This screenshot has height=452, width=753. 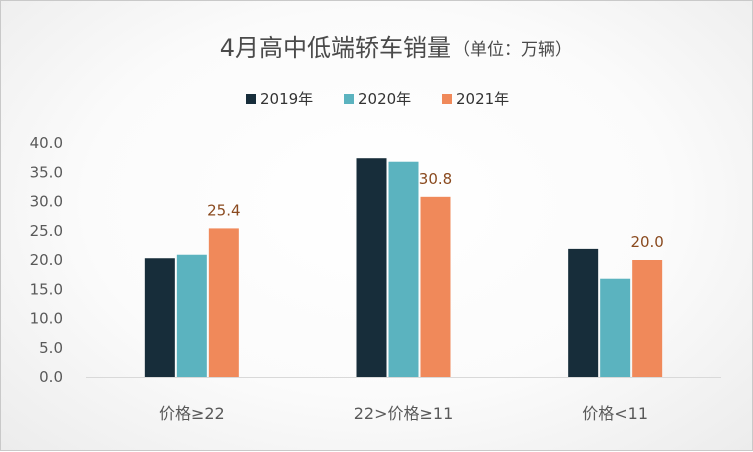 I want to click on legend: 2019年 2020年 2021年, so click(x=377, y=99).